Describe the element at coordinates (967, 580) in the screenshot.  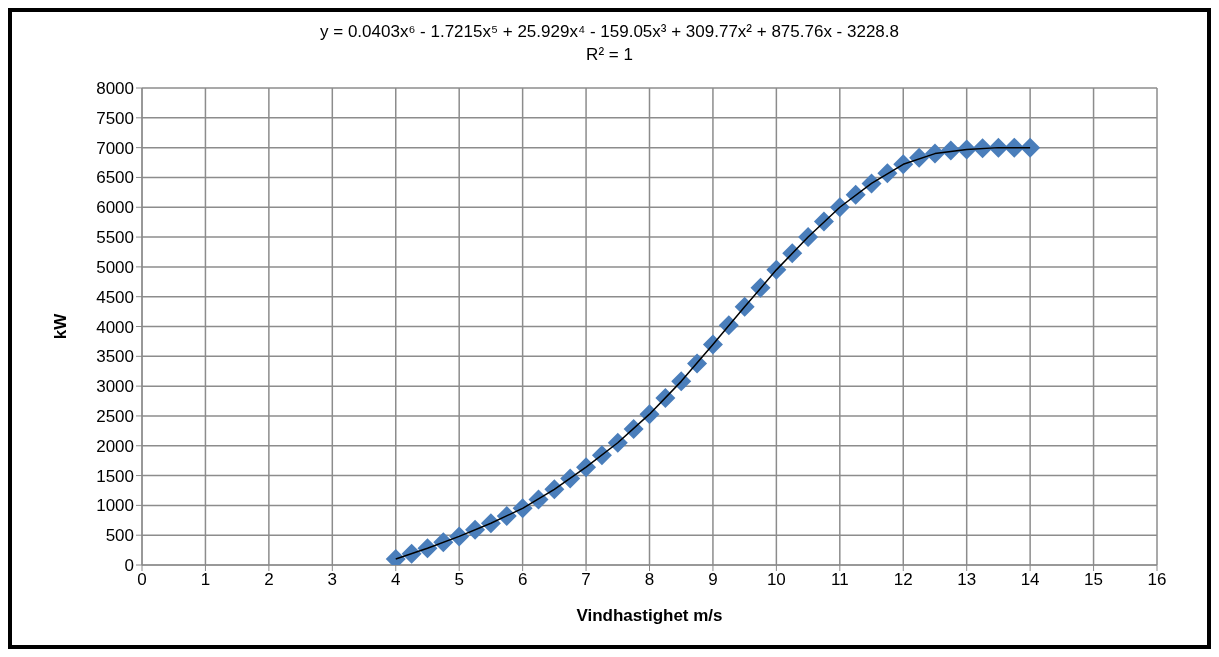
I see `x-tick-label: 13` at that location.